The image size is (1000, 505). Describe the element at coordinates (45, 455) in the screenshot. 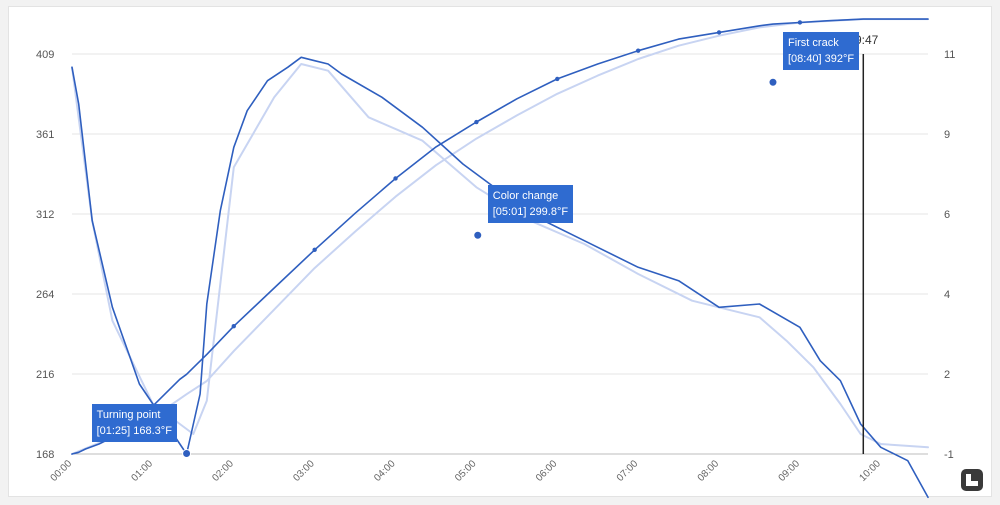

I see `y-left-tick-label: 168` at that location.